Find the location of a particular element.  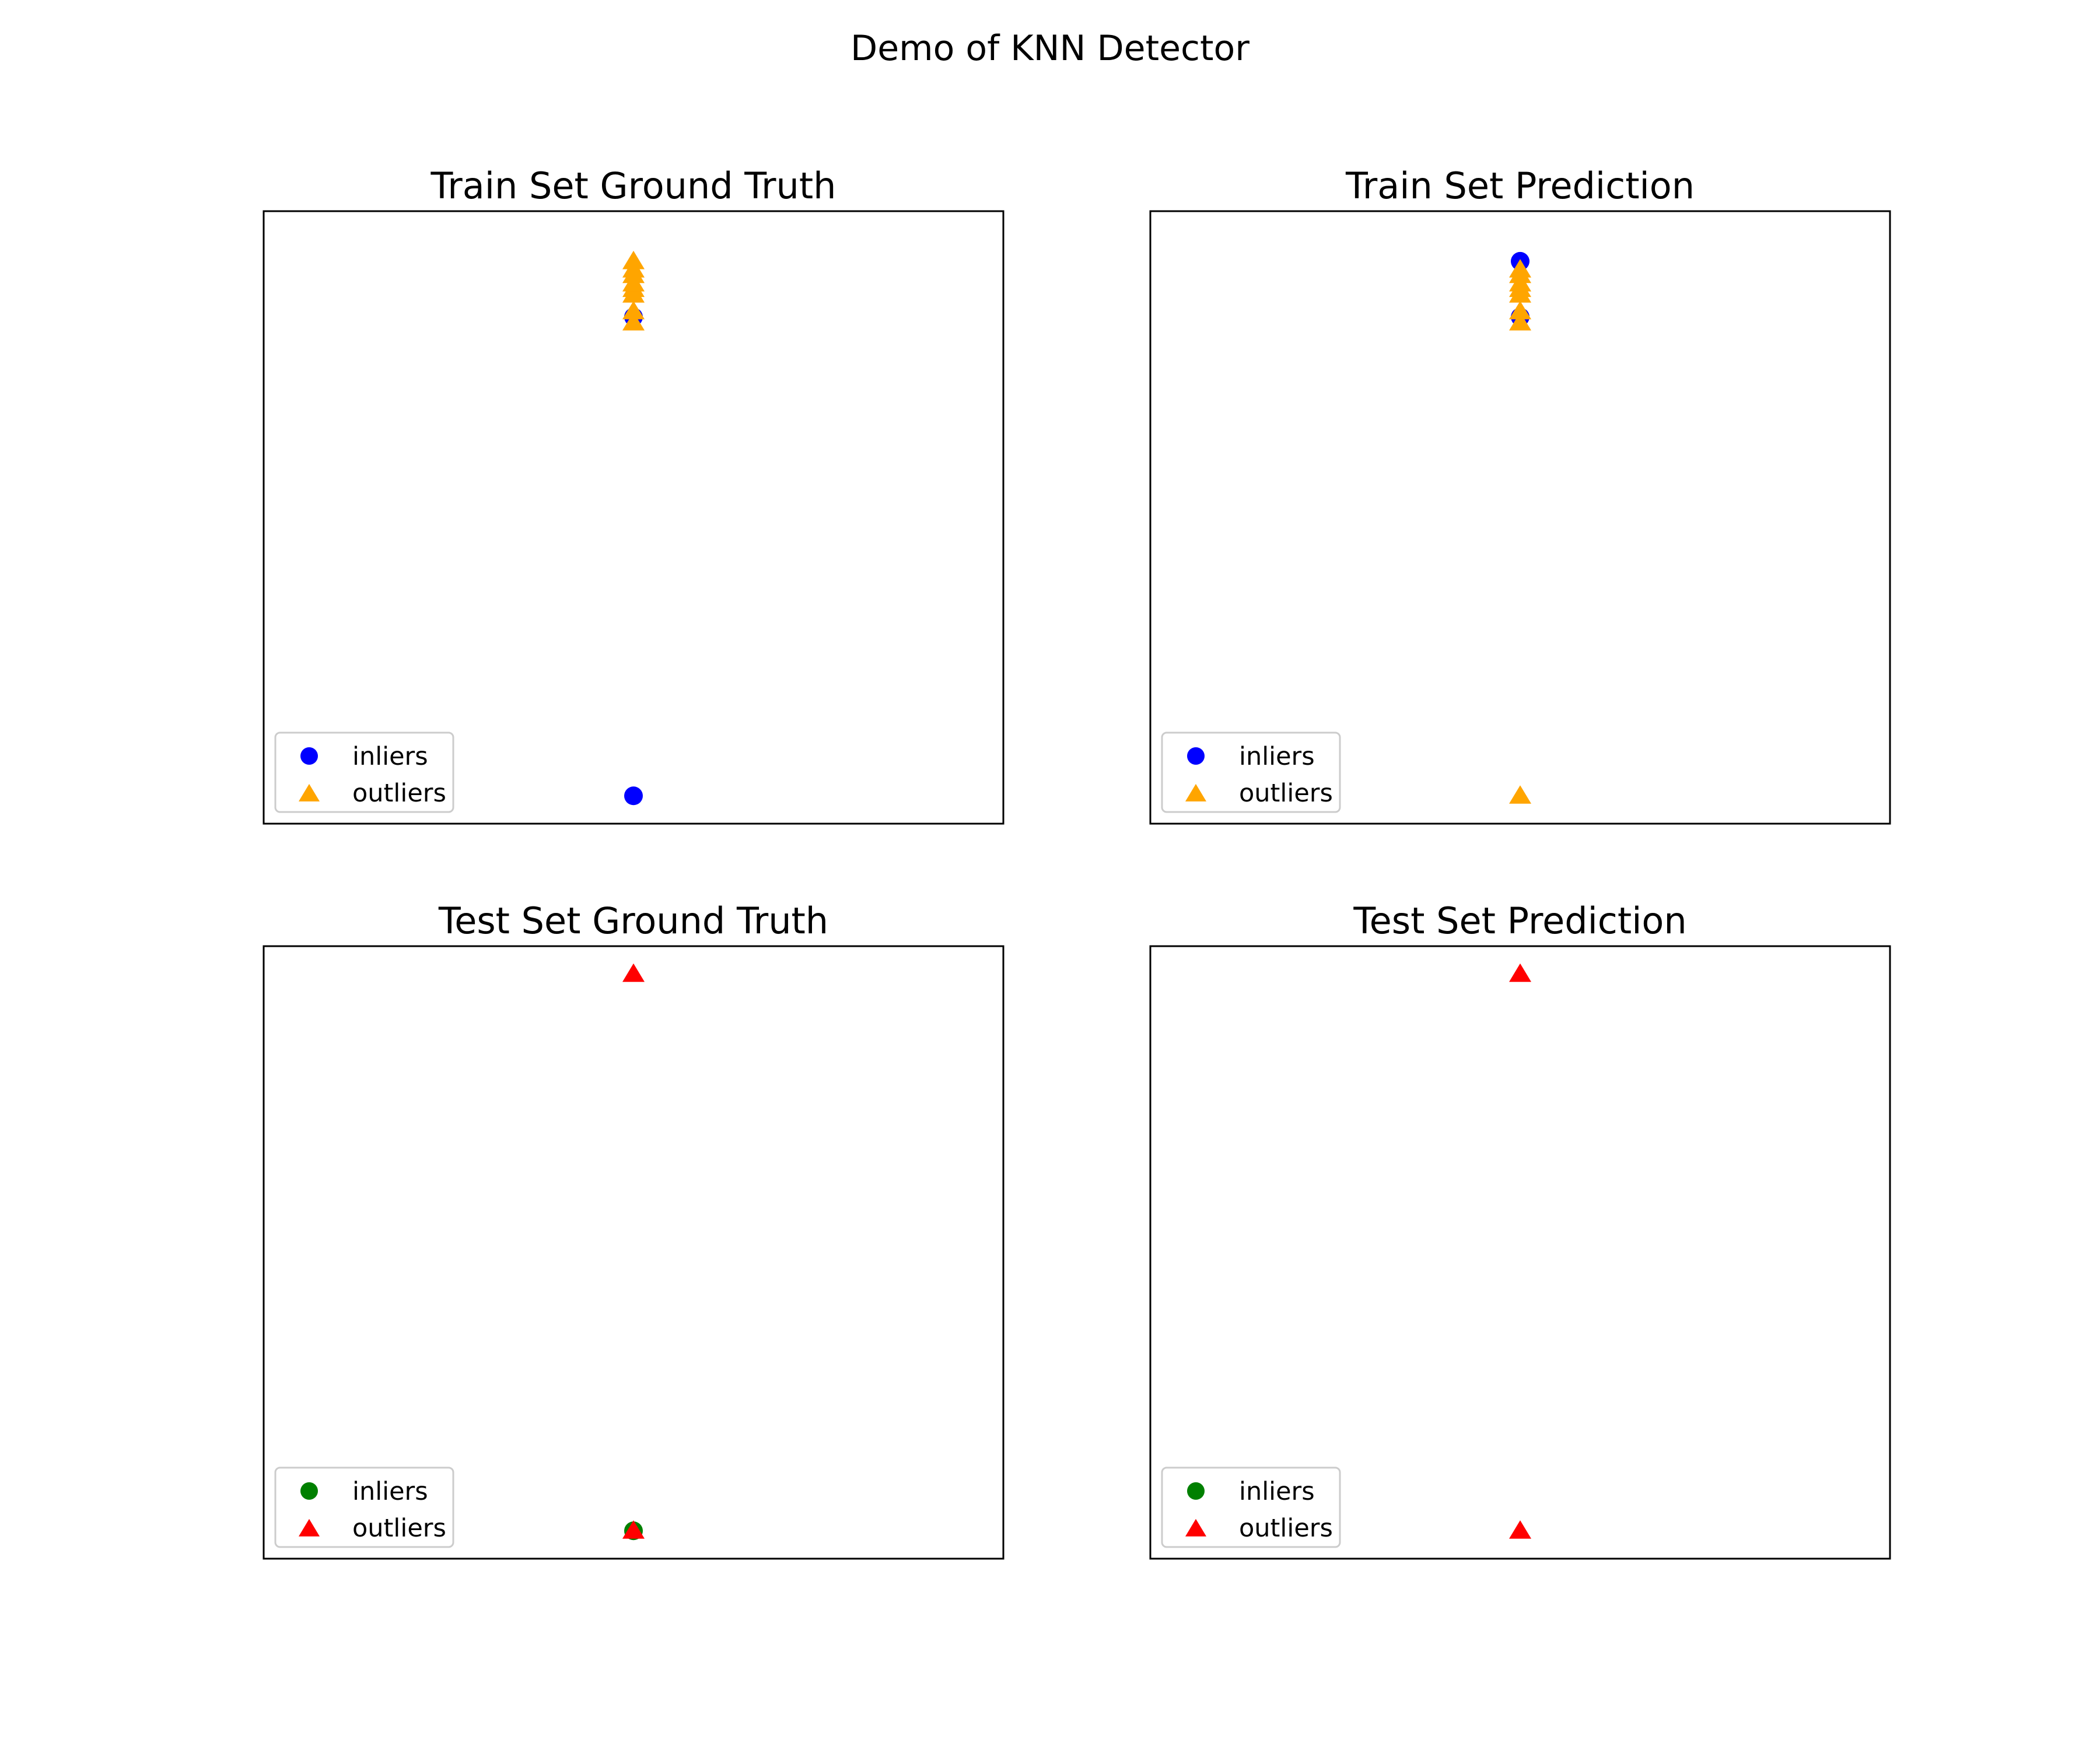

subplot-title: Train Set Ground Truth is located at coordinates (633, 185).